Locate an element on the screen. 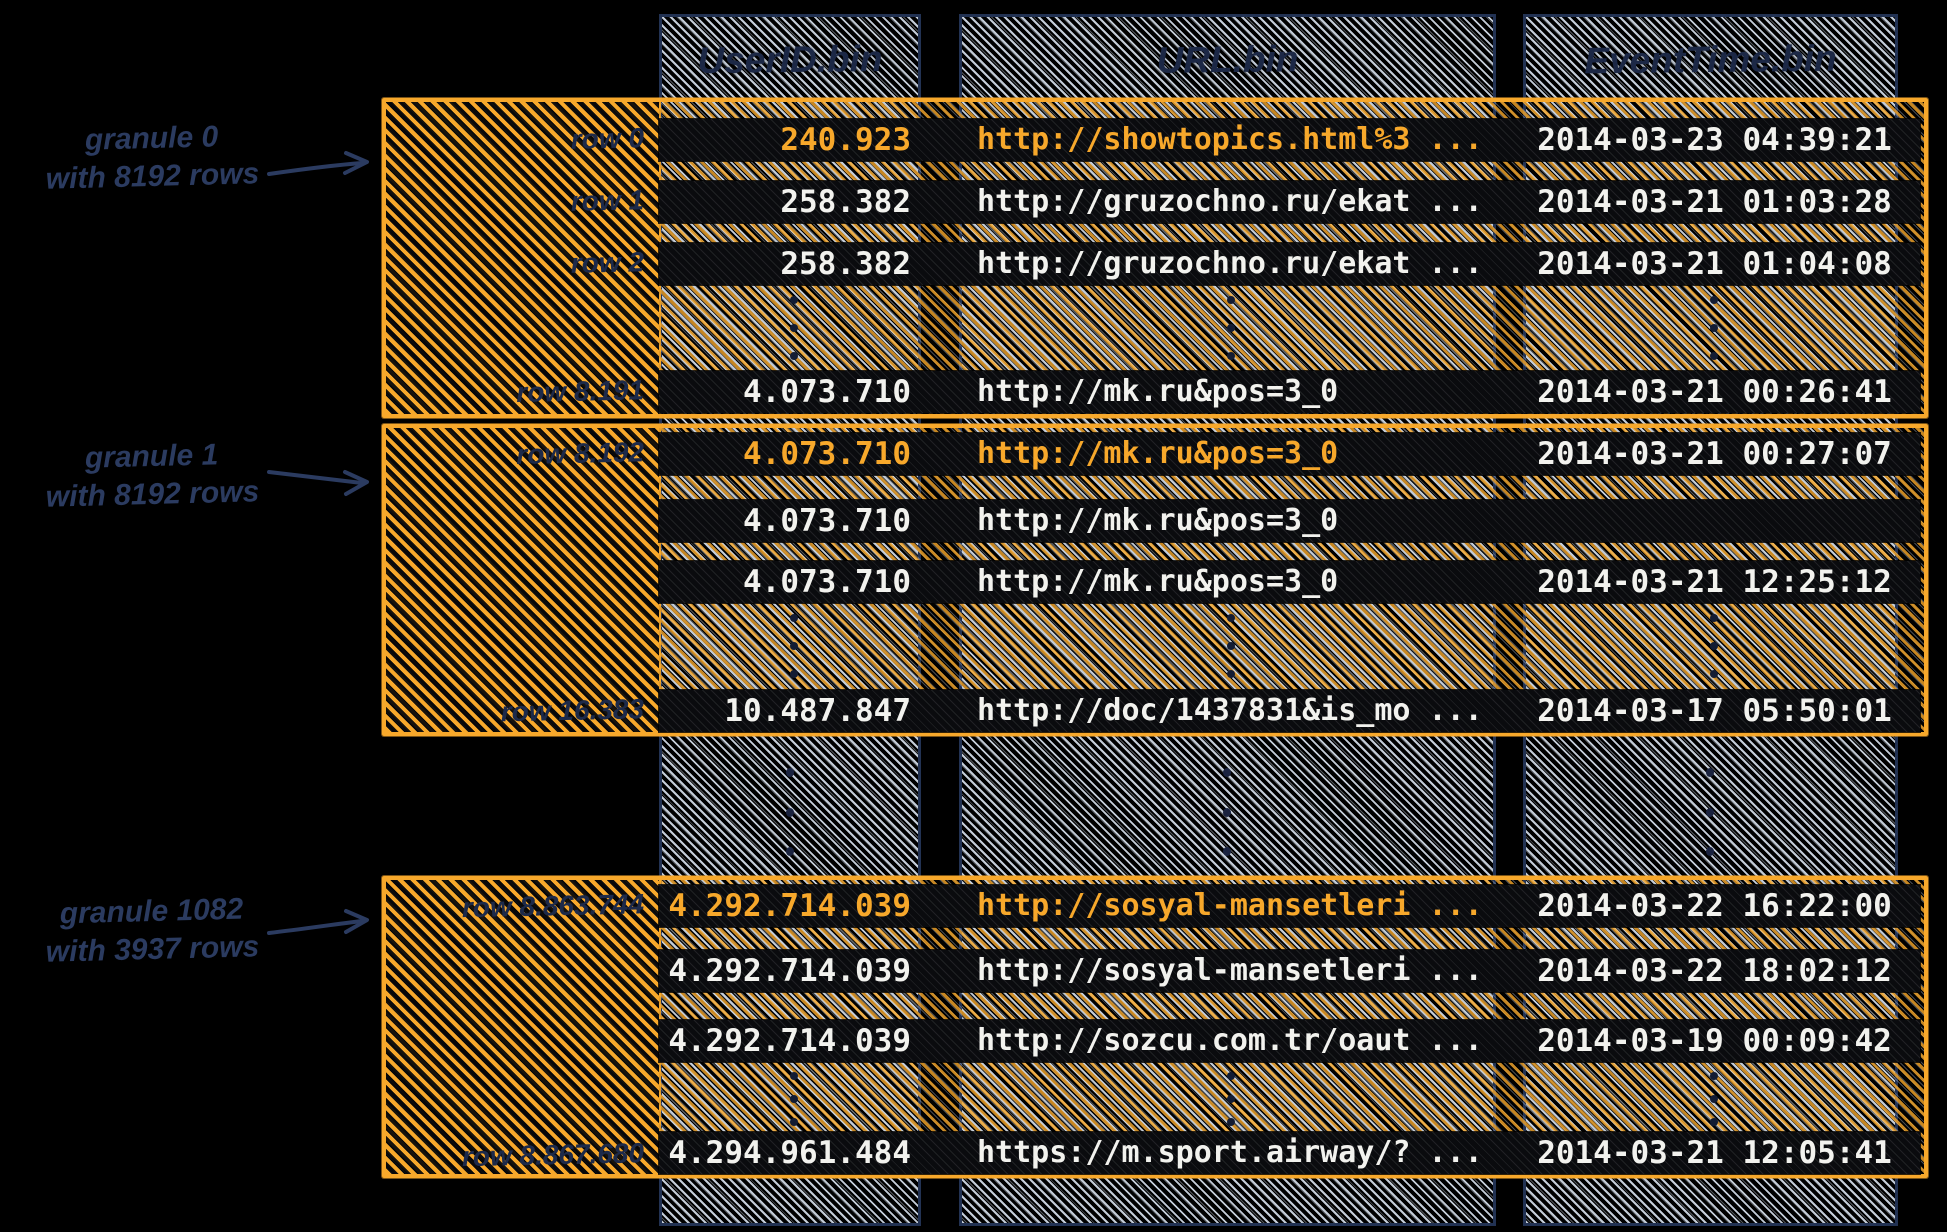 The image size is (1947, 1232). column-header-url-bin: URL.bin is located at coordinates (1227, 59).